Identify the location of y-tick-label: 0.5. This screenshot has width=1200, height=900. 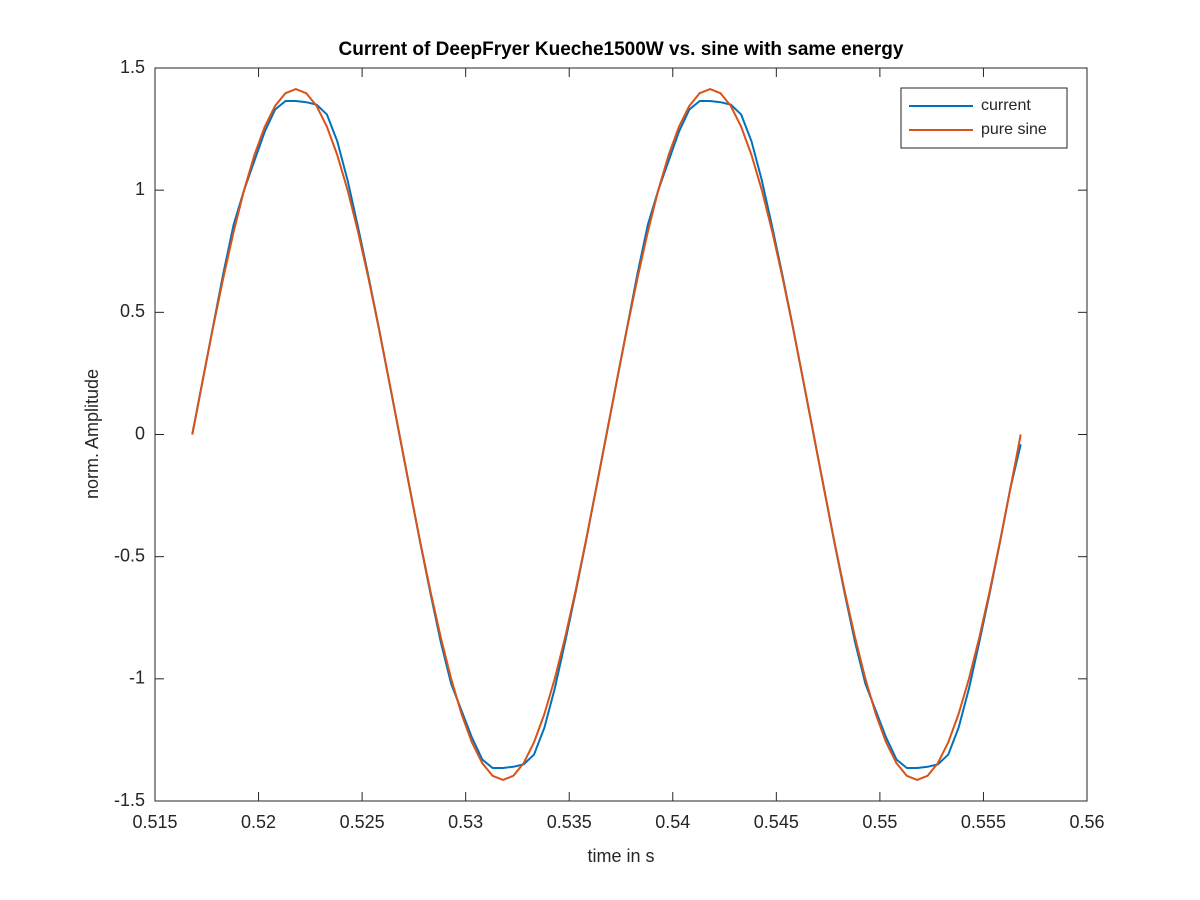
(132, 311).